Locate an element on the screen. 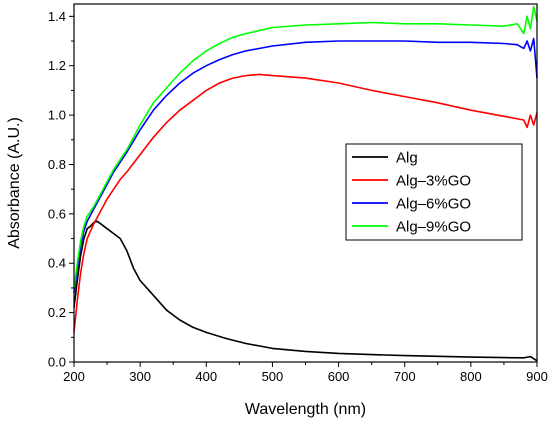  legend-label: Alg is located at coordinates (407, 158).